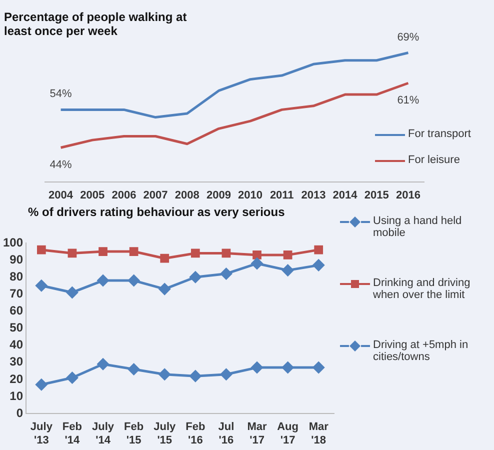 This screenshot has width=494, height=450. Describe the element at coordinates (92, 195) in the screenshot. I see `x-tick-label: 2005` at that location.